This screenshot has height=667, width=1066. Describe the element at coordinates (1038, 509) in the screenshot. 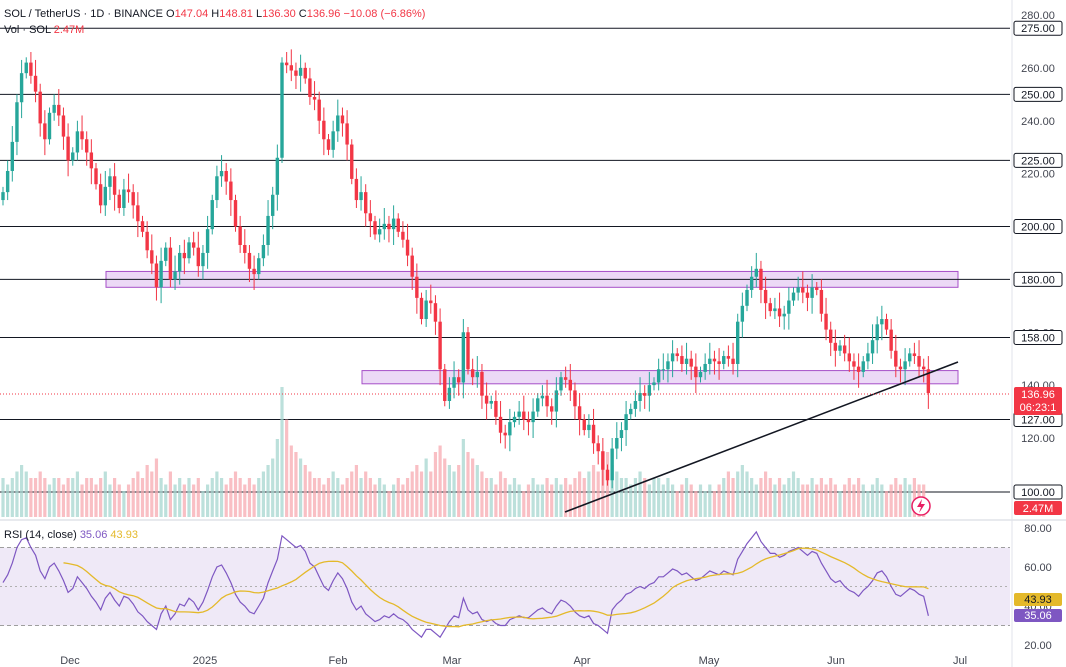

I see `volume-tag: 2.47M` at that location.